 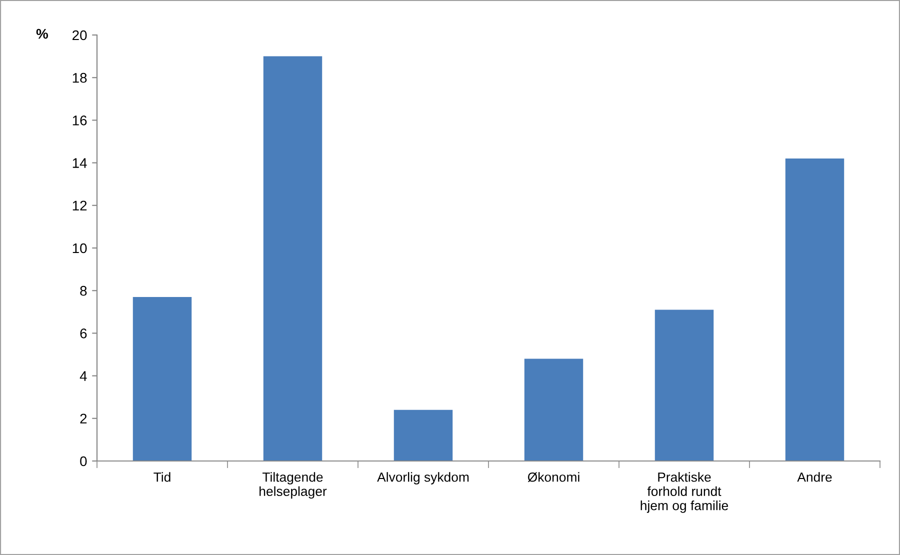 I want to click on y-tick-label: 4, so click(x=83, y=376).